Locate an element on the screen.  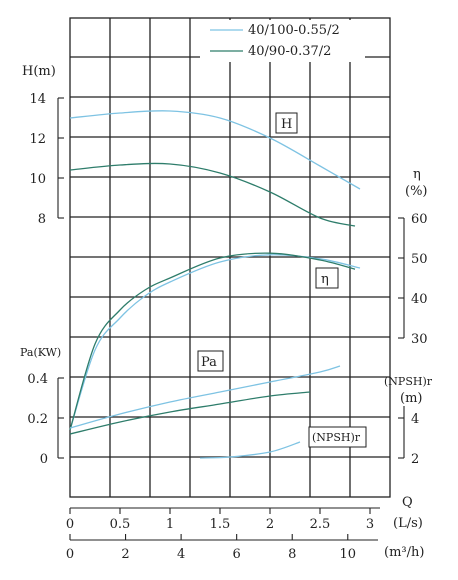
q-m3h-tick-label: 2 is located at coordinates (125, 554).